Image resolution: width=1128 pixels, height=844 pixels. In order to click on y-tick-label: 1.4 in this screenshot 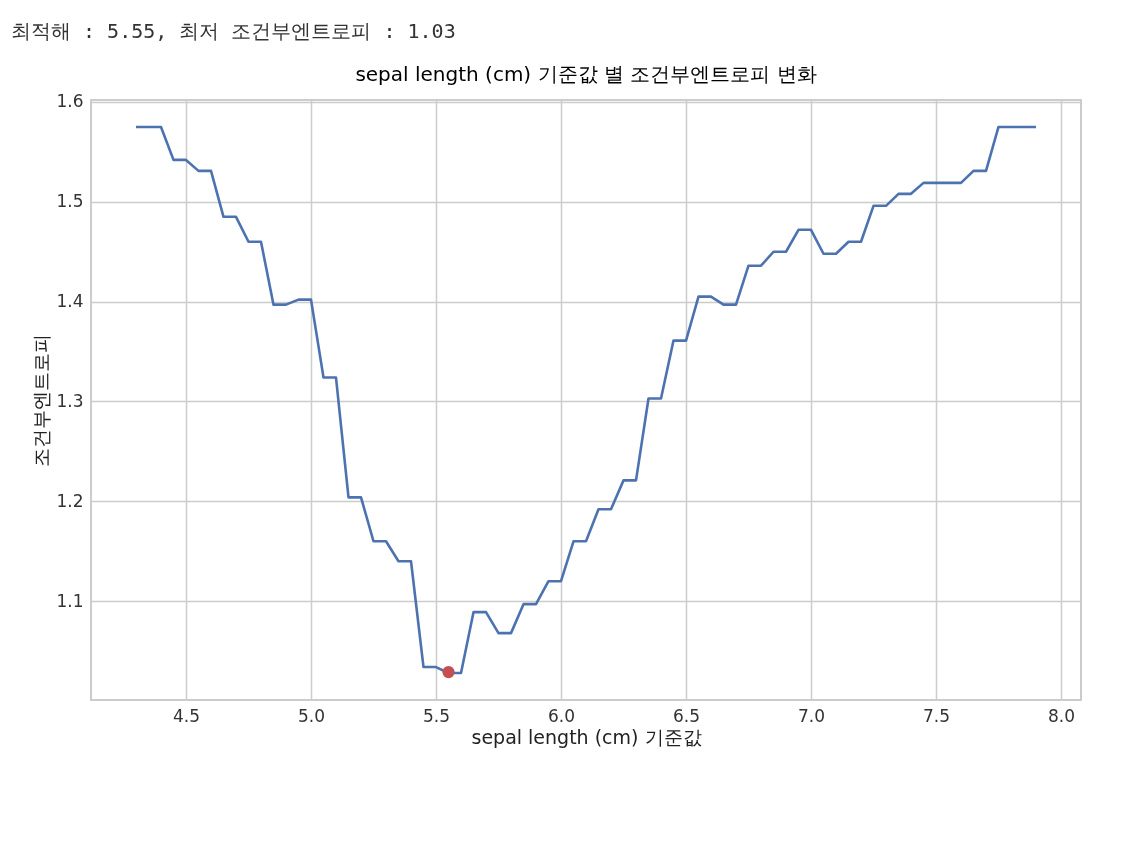, I will do `click(70, 301)`.